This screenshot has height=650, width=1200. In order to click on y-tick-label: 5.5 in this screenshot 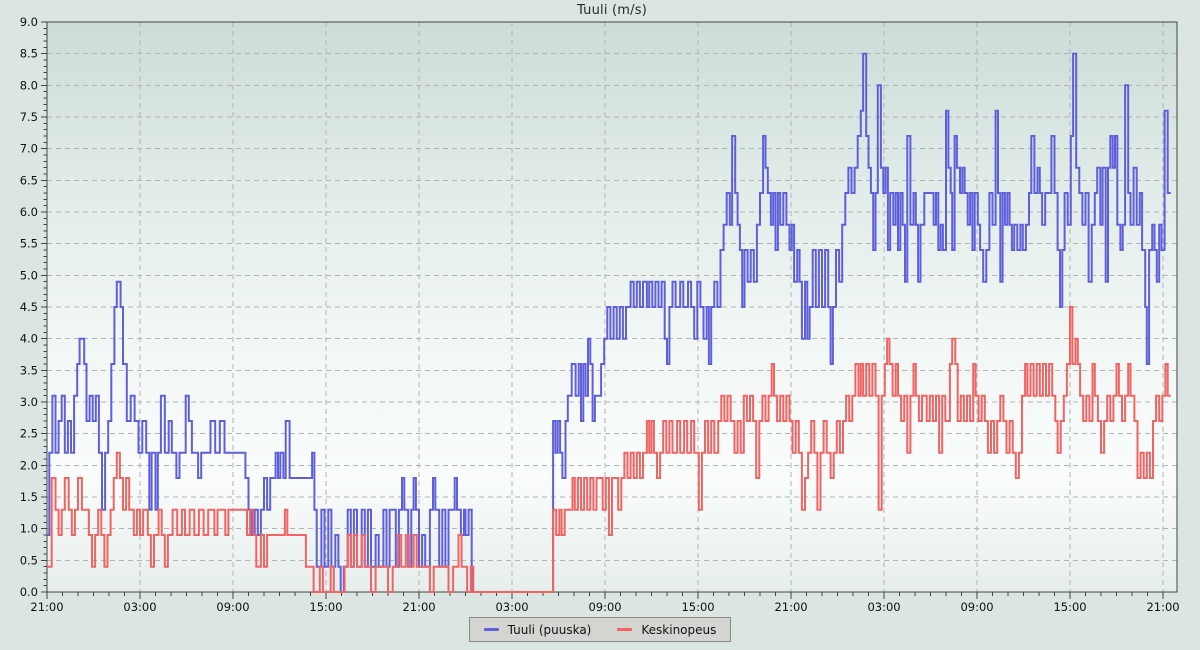, I will do `click(29, 244)`.